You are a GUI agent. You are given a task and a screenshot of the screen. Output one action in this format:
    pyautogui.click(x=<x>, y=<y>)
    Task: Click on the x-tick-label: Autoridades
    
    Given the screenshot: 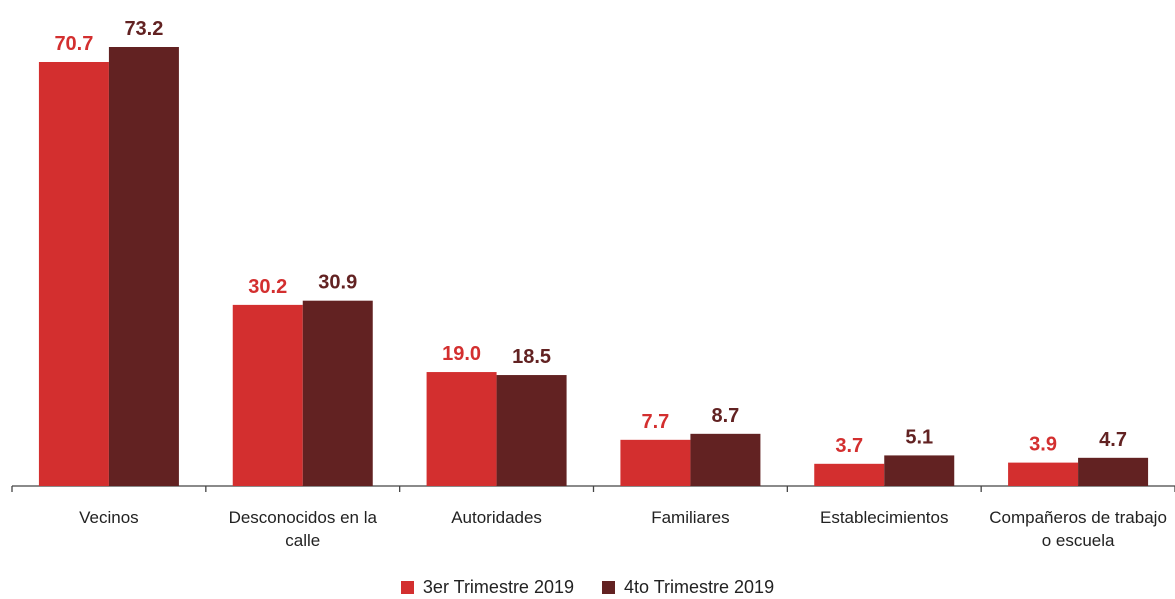 What is the action you would take?
    pyautogui.click(x=496, y=517)
    